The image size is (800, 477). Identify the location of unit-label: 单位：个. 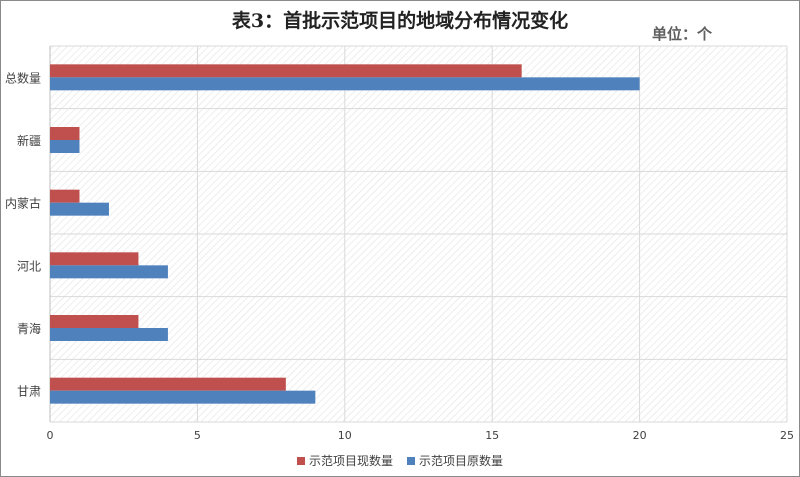
(682, 34).